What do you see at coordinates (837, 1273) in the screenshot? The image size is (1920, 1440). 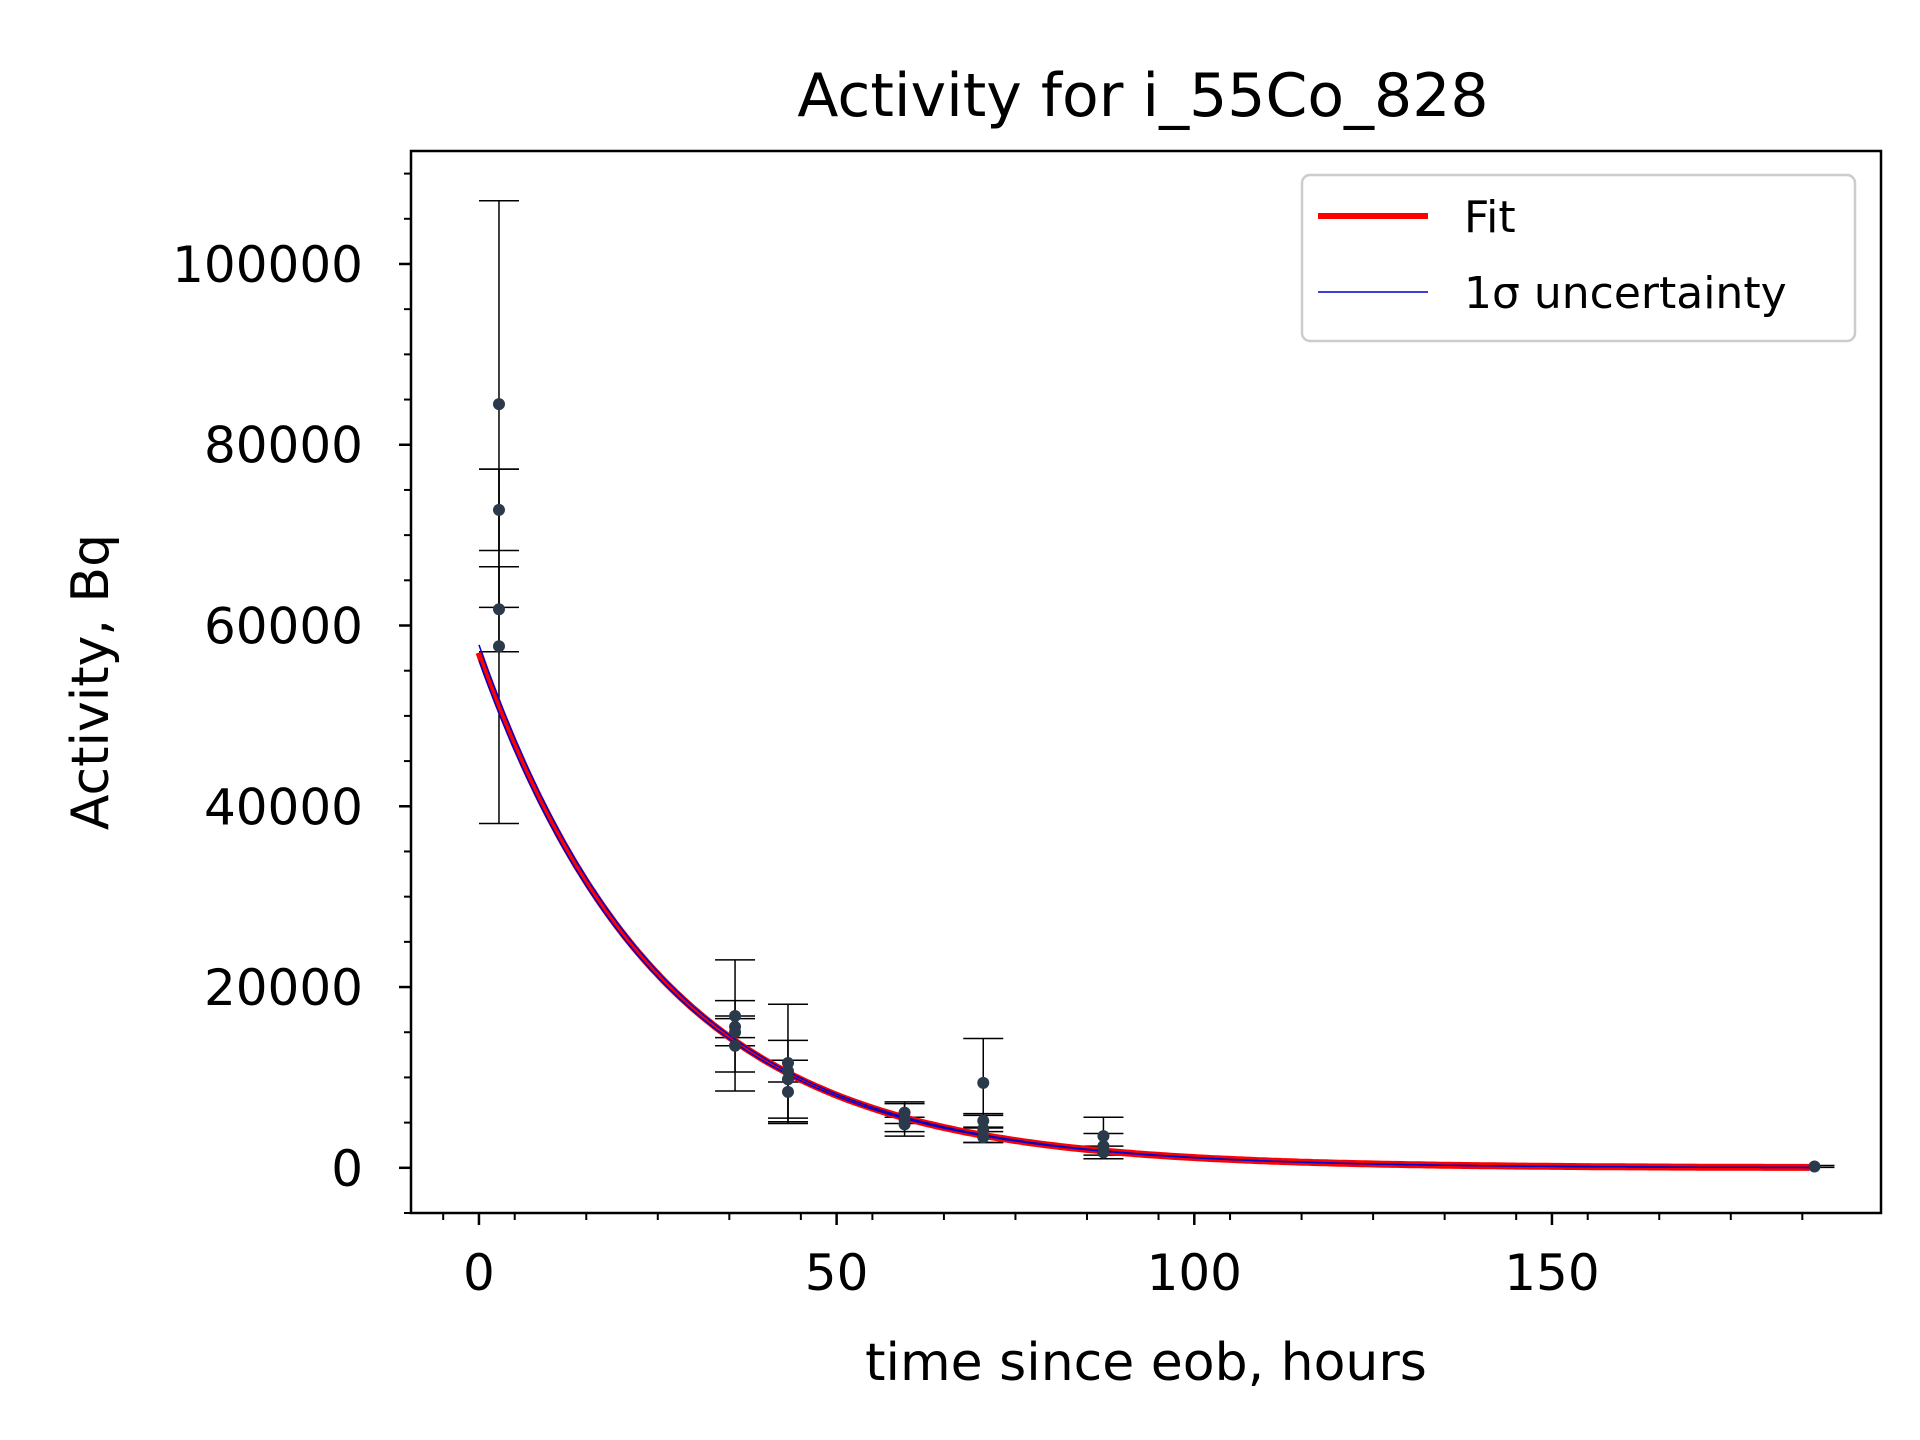 I see `x-tick-label: 50` at bounding box center [837, 1273].